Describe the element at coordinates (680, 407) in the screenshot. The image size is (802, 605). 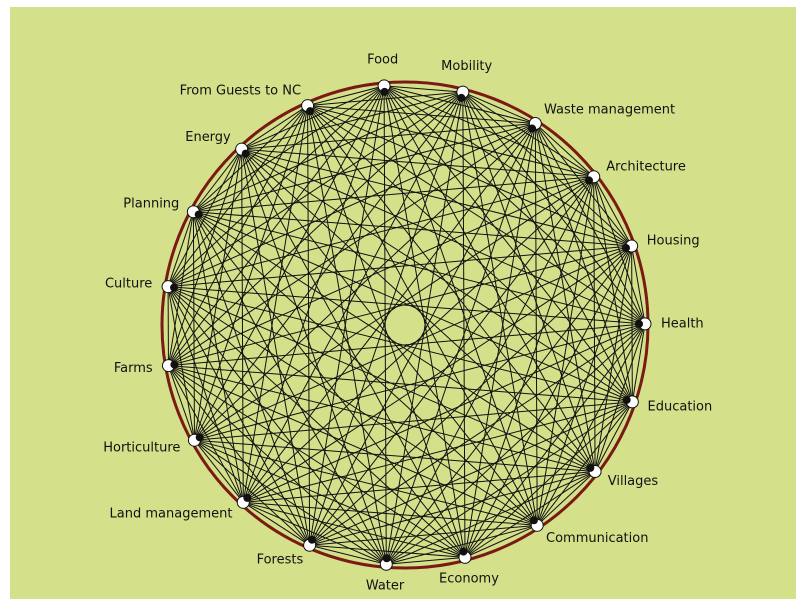
I see `node-label: Education` at that location.